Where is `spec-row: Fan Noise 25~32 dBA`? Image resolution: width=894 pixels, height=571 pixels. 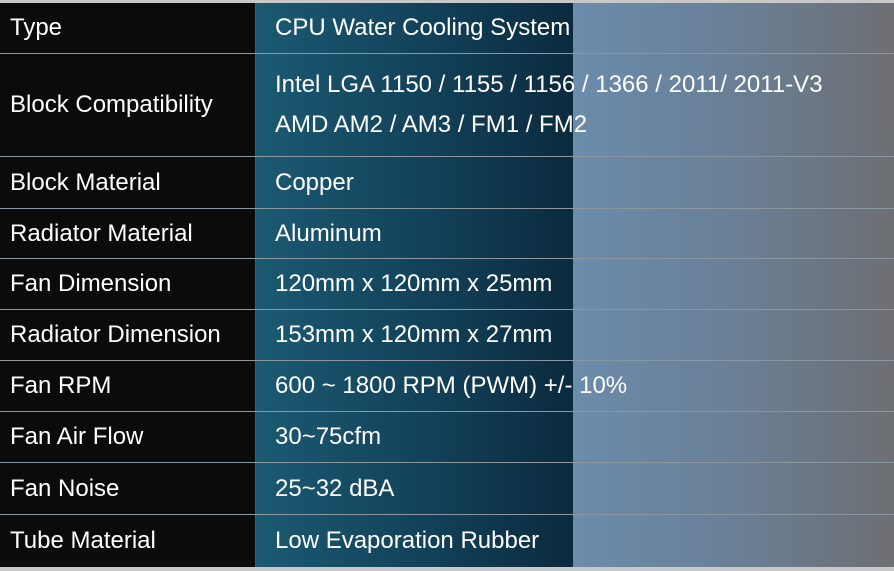 spec-row: Fan Noise 25~32 dBA is located at coordinates (447, 489).